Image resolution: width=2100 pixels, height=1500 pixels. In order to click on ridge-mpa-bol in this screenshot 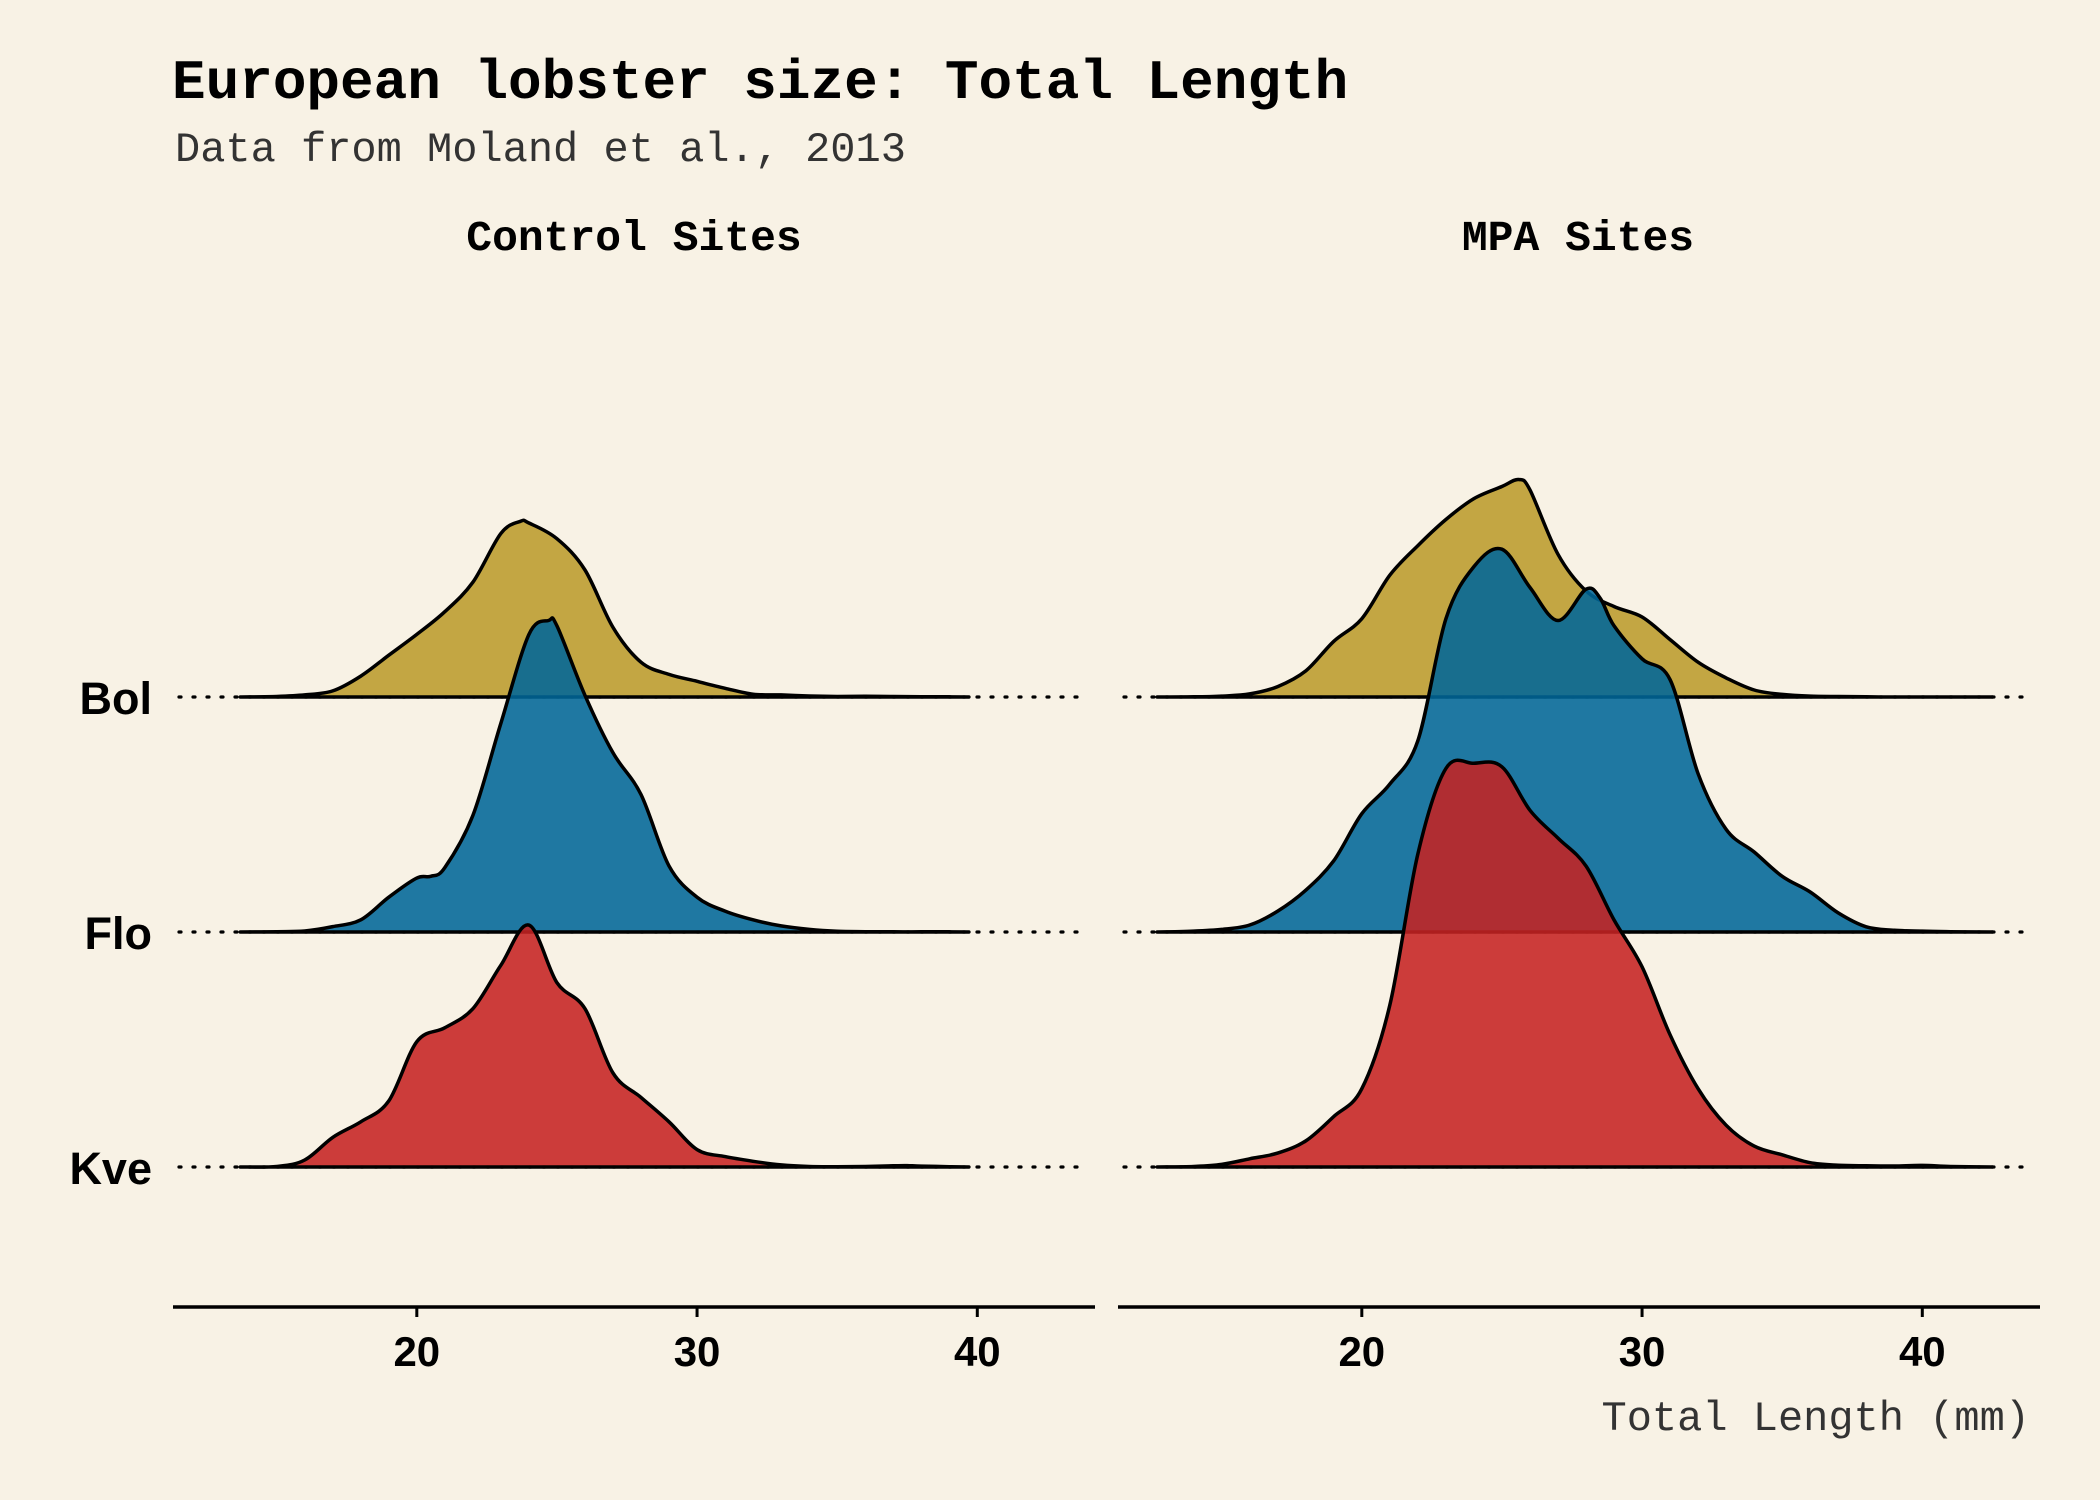, I will do `click(1575, 588)`.